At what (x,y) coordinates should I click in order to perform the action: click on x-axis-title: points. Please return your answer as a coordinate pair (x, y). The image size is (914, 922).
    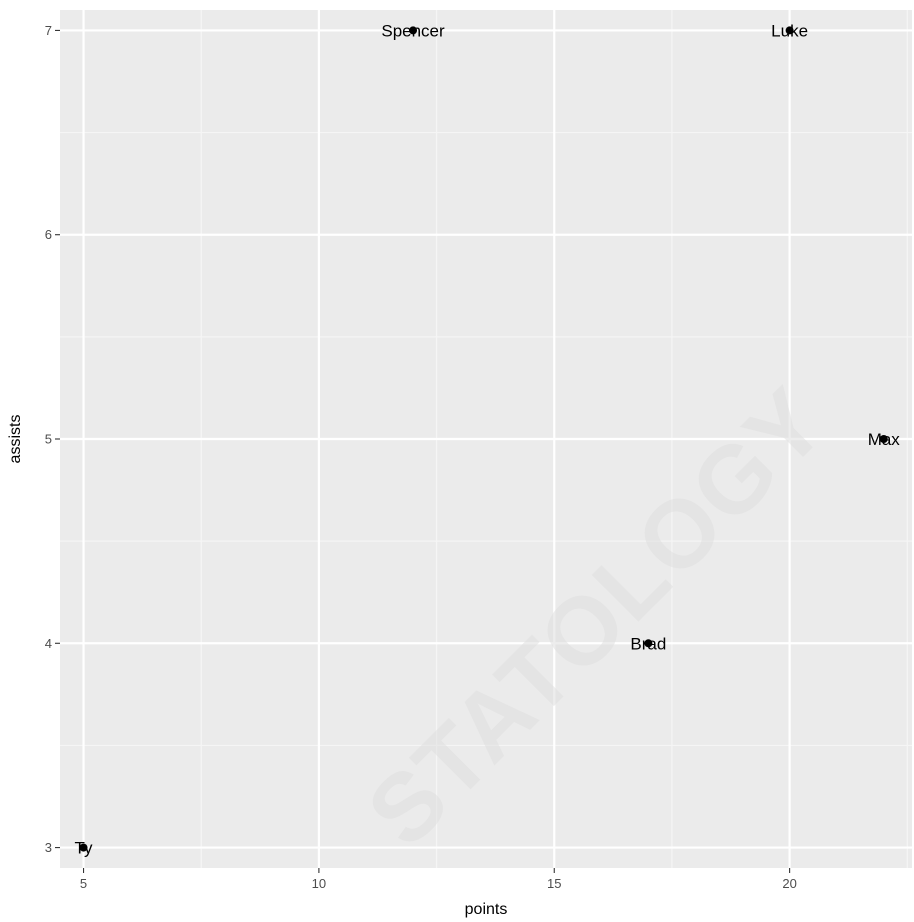
    Looking at the image, I should click on (486, 909).